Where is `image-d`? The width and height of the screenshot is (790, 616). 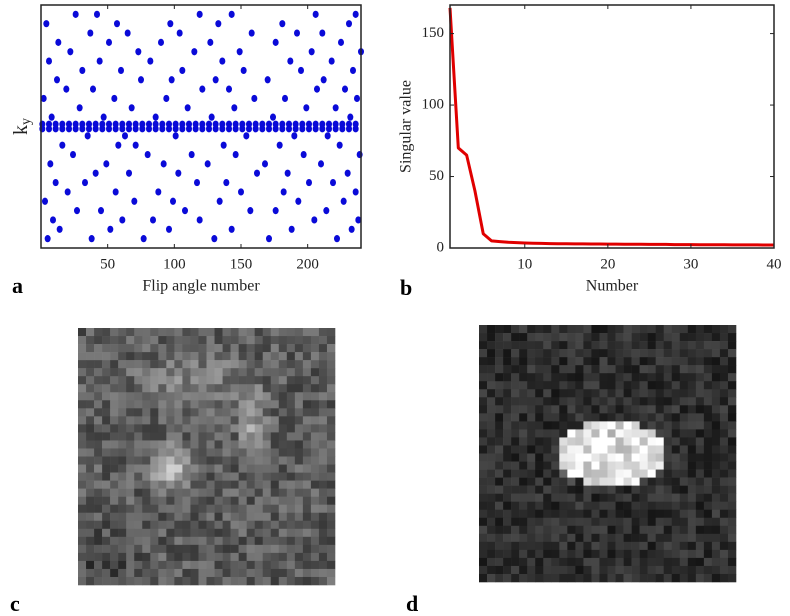 image-d is located at coordinates (608, 454).